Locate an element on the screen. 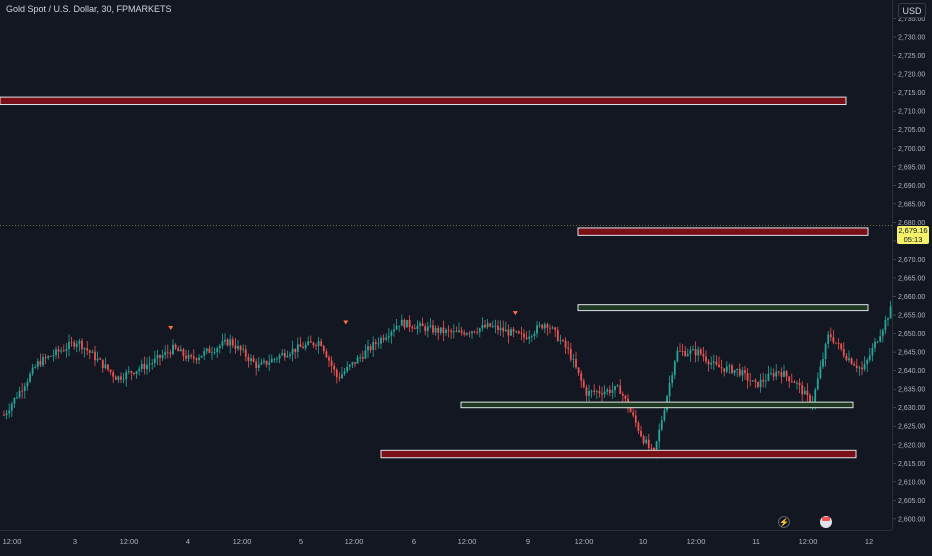 The width and height of the screenshot is (932, 556). price-tick-label: 2,615.00 is located at coordinates (911, 464).